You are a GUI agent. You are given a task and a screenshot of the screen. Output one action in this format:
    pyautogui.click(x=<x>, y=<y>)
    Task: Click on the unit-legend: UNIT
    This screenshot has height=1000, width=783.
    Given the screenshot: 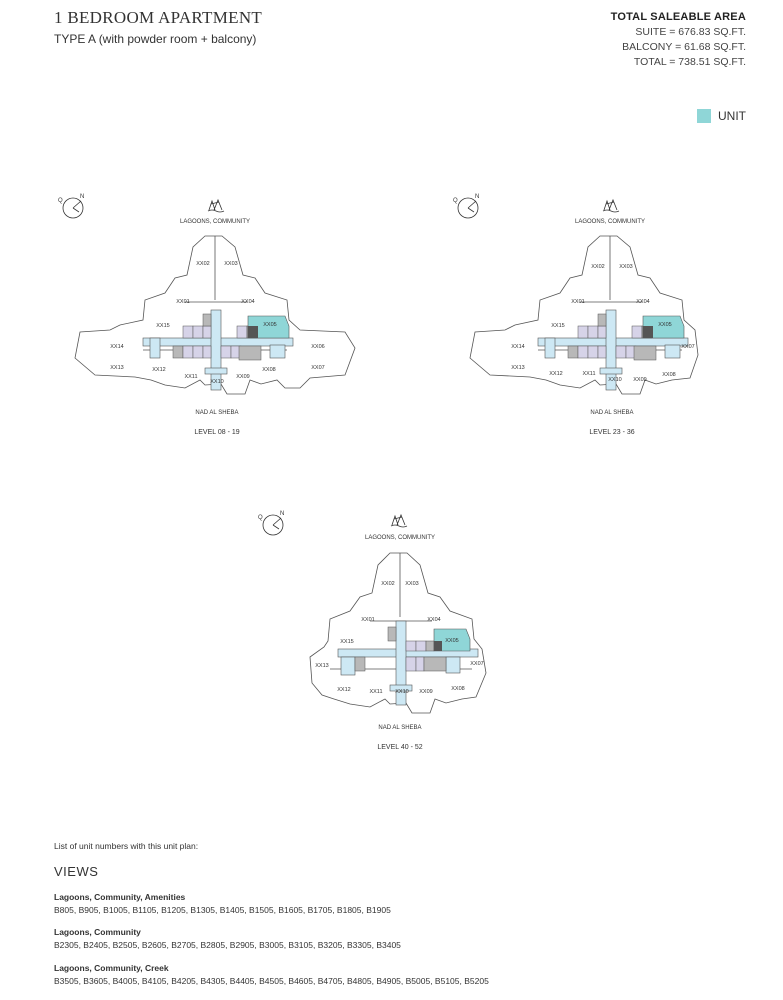 What is the action you would take?
    pyautogui.click(x=721, y=116)
    